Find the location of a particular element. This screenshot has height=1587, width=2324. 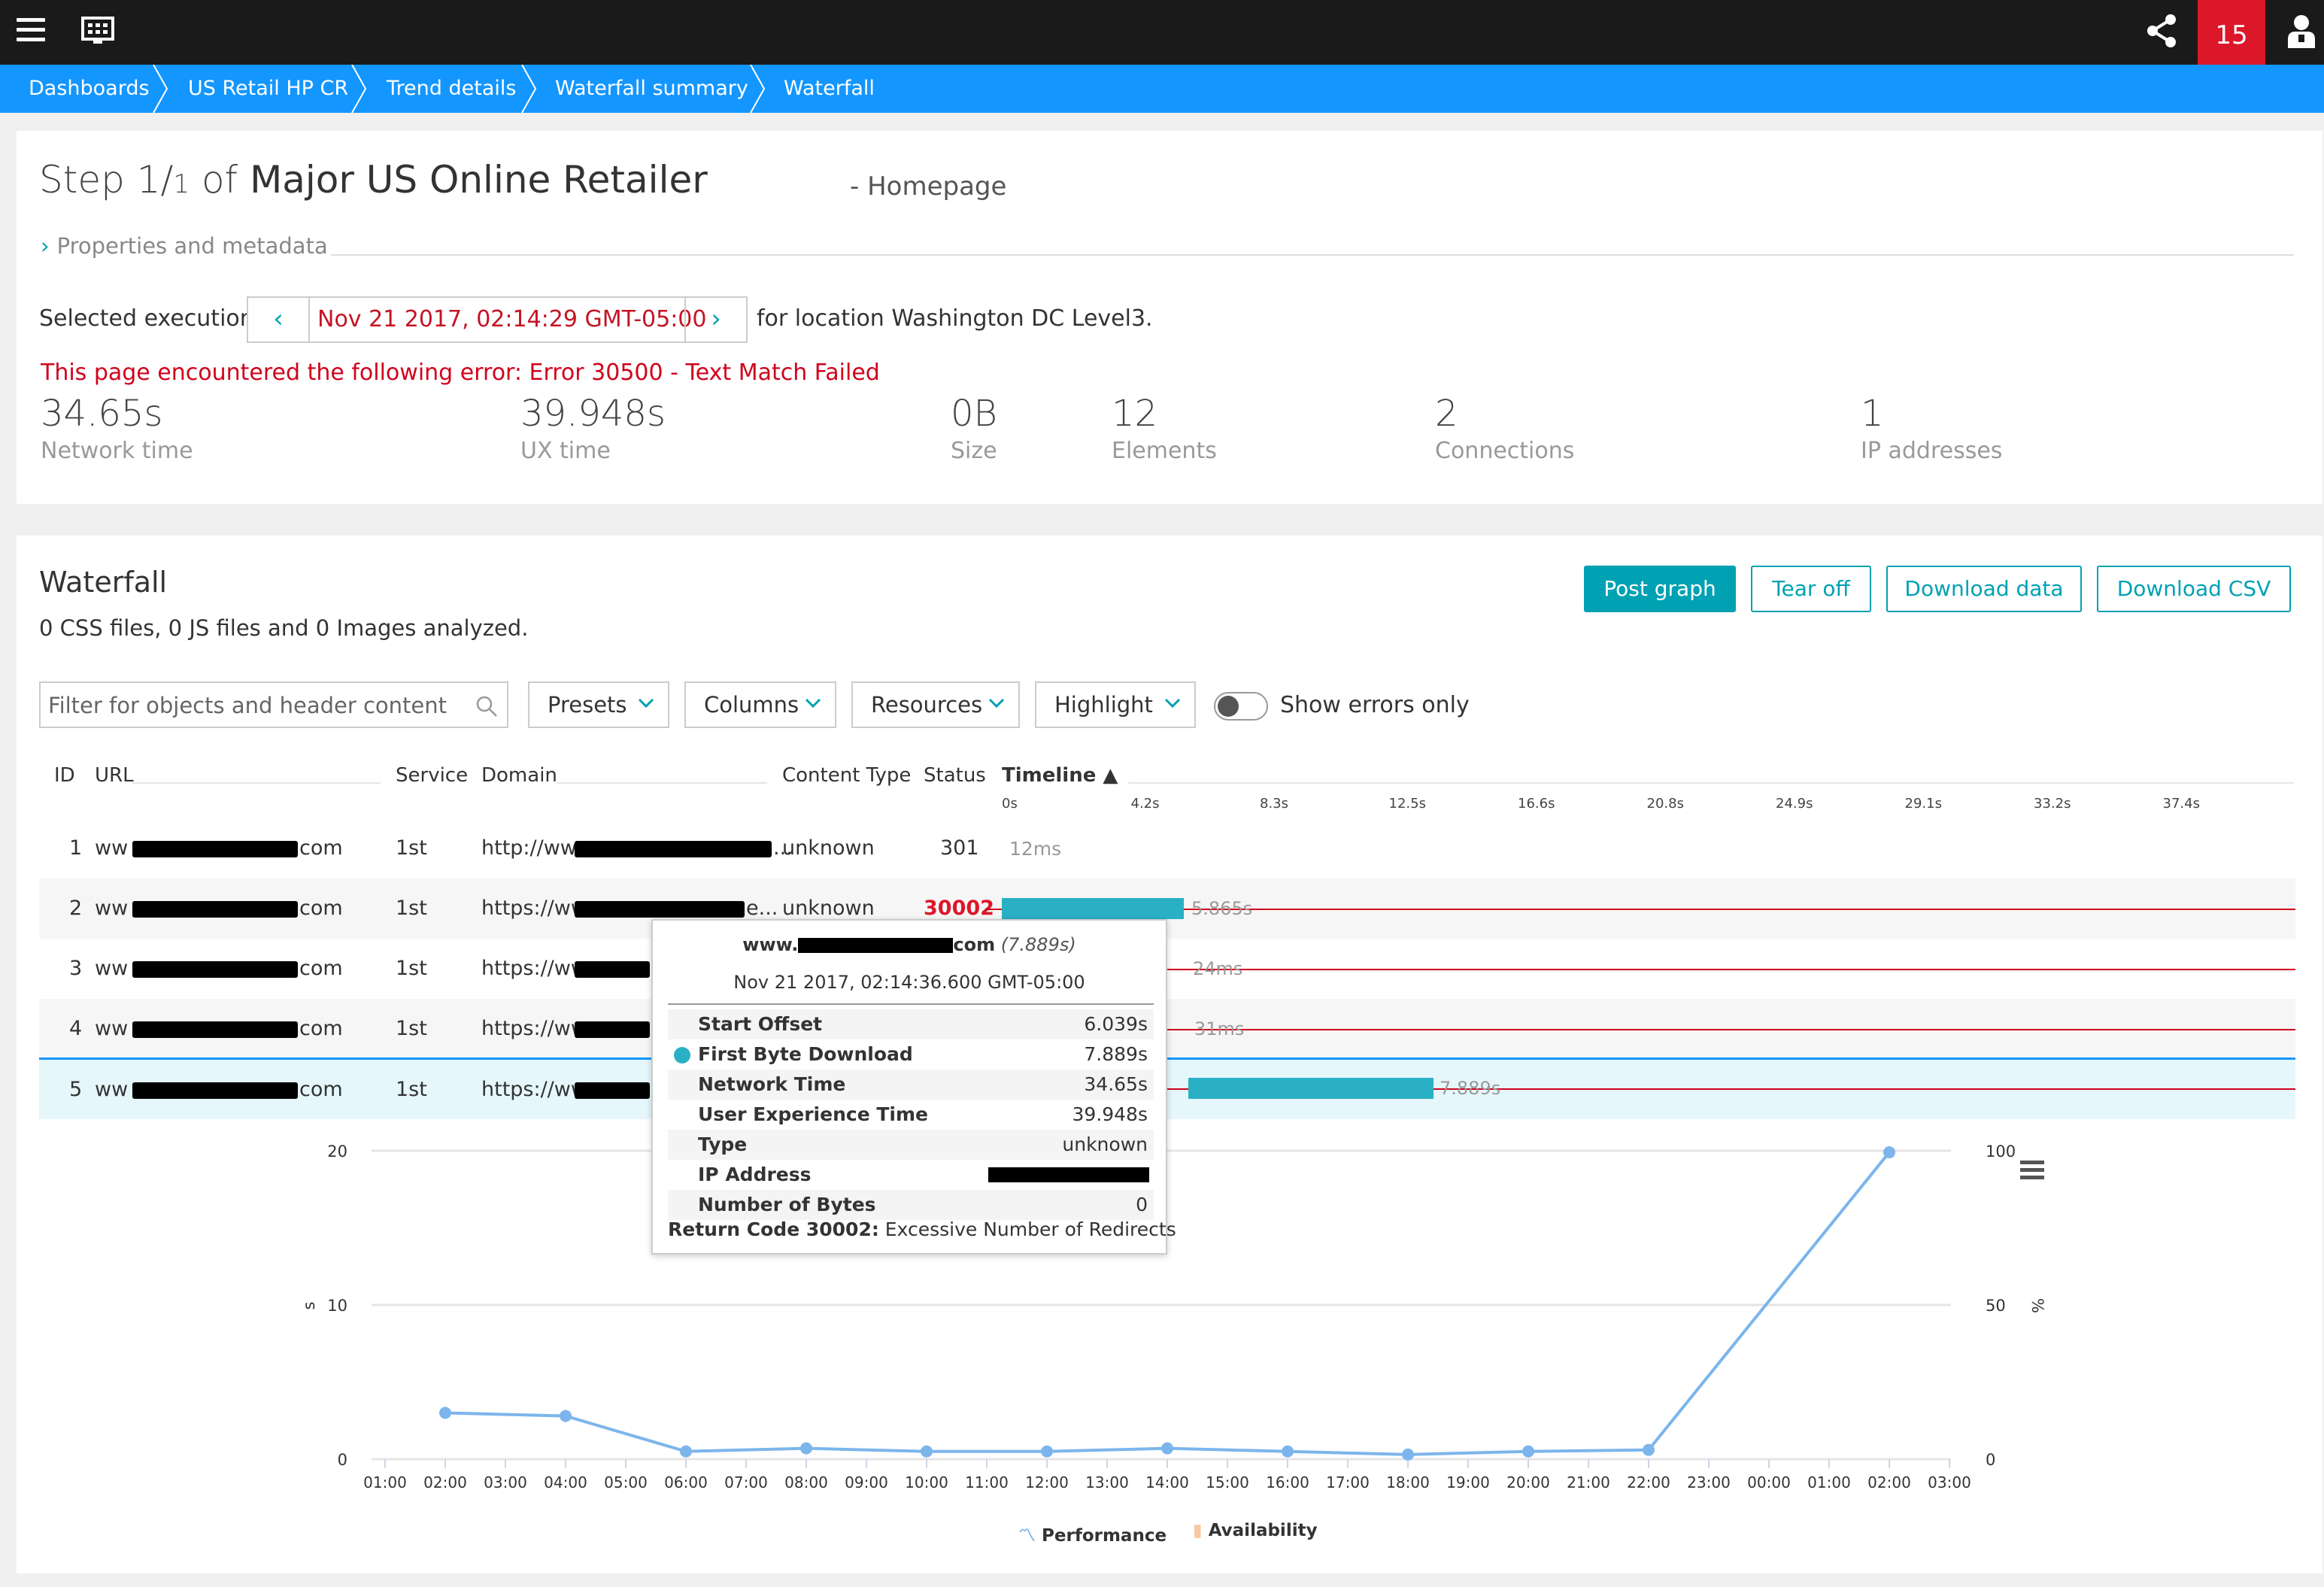

highlight-dropdown: Highlight is located at coordinates (1115, 704).